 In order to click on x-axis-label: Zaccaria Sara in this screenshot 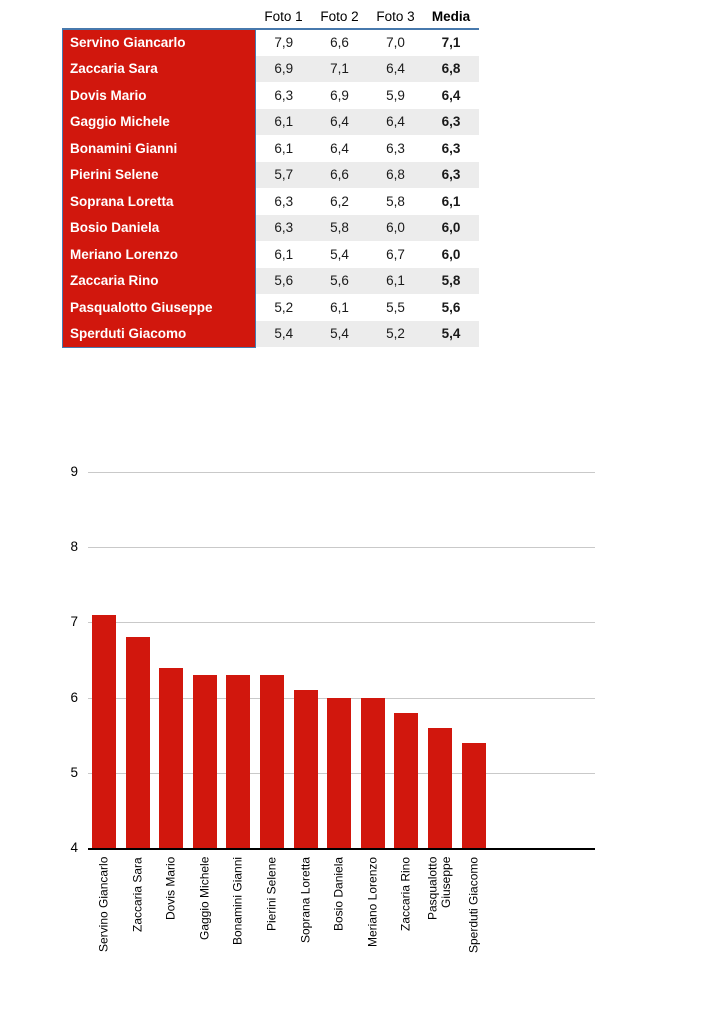, I will do `click(136, 894)`.